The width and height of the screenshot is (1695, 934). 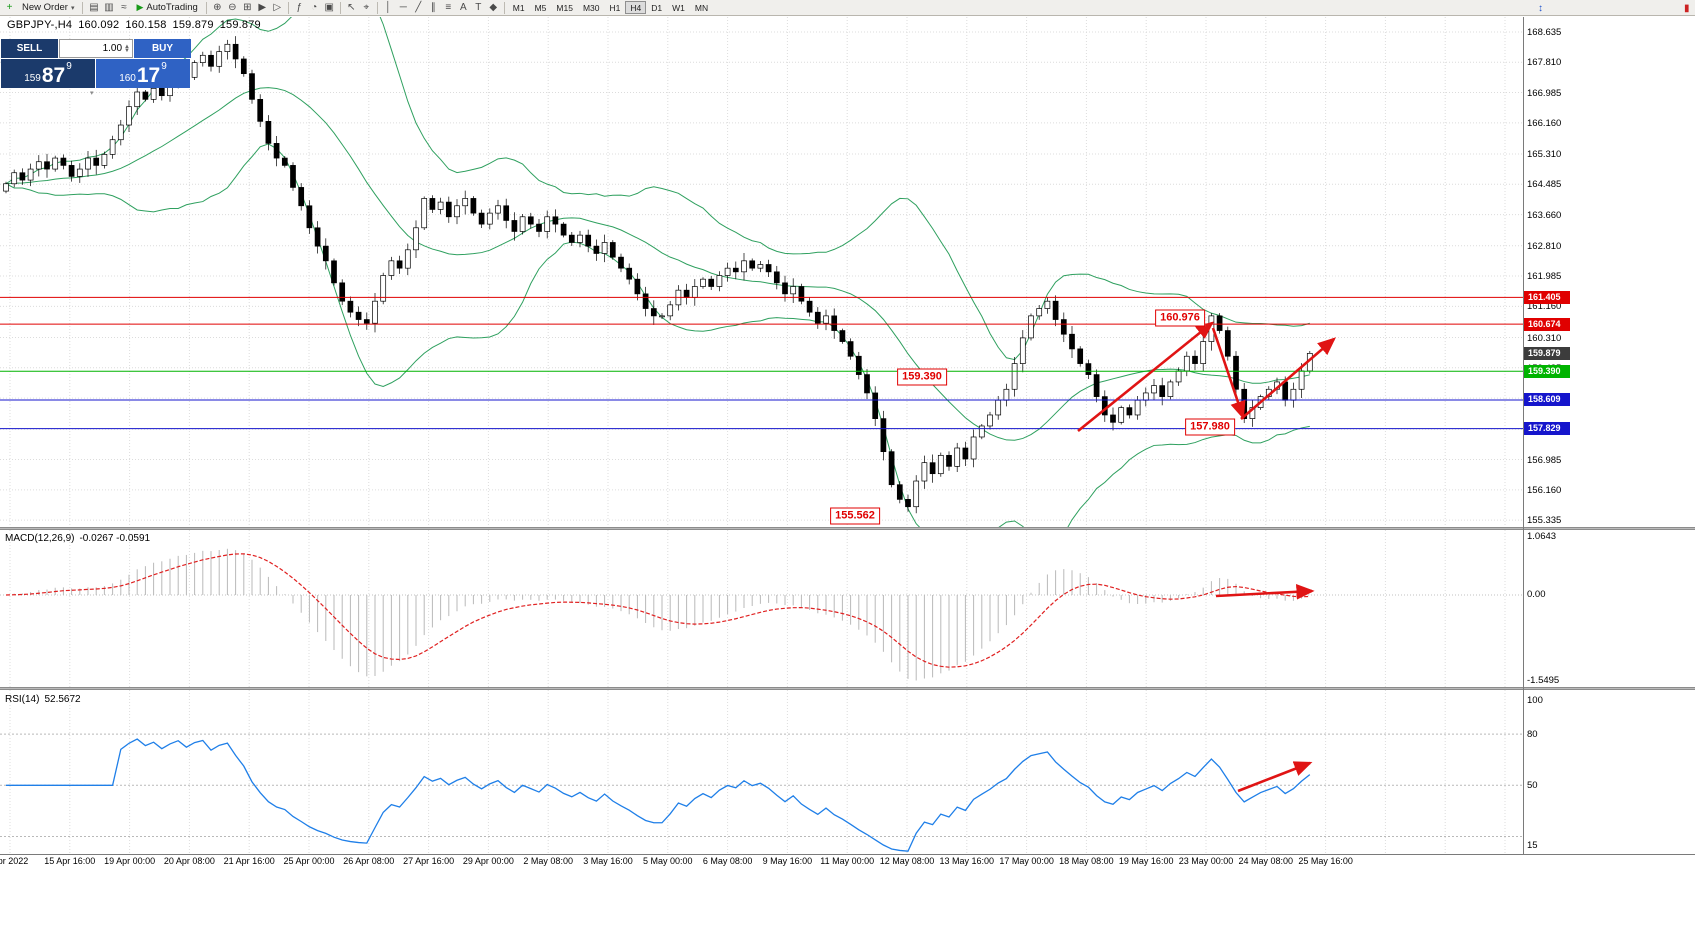 I want to click on sell-price-display: 159 87 9, so click(x=48, y=73).